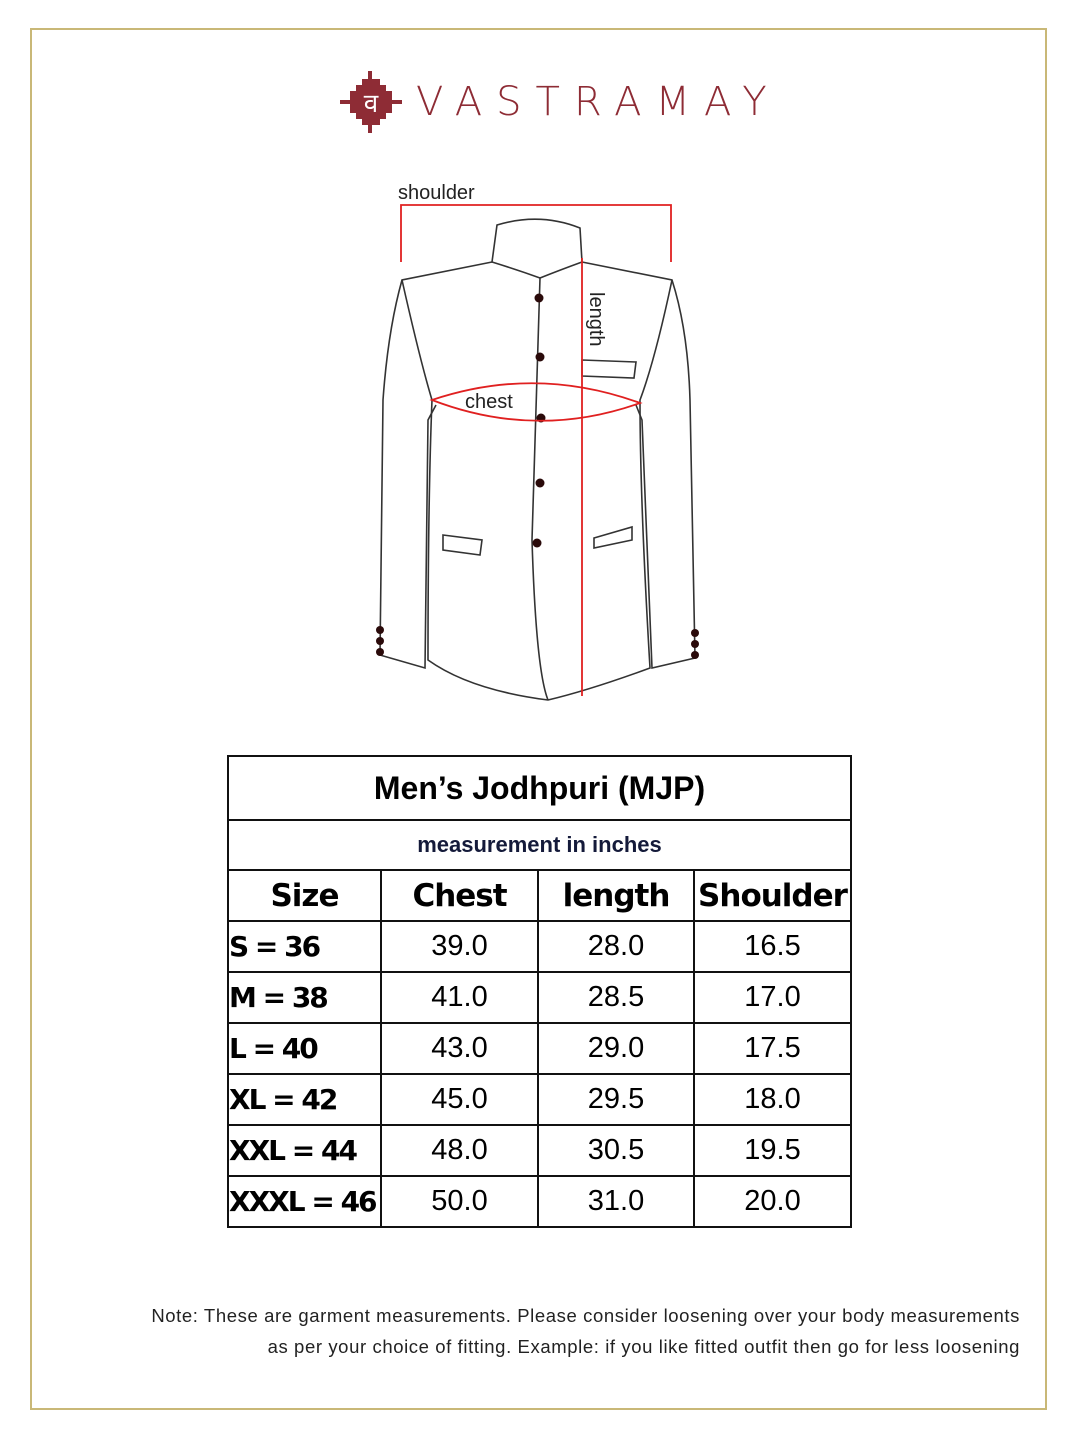 The image size is (1080, 1440). I want to click on logo-mark-icon: व, so click(371, 102).